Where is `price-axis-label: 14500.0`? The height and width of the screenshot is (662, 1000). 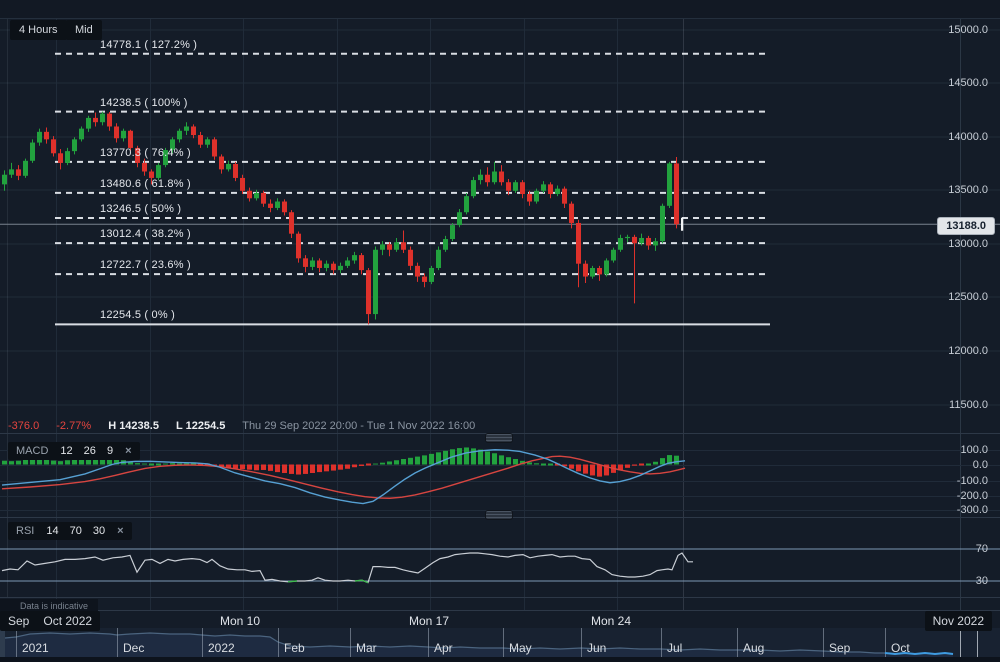
price-axis-label: 14500.0 is located at coordinates (968, 83).